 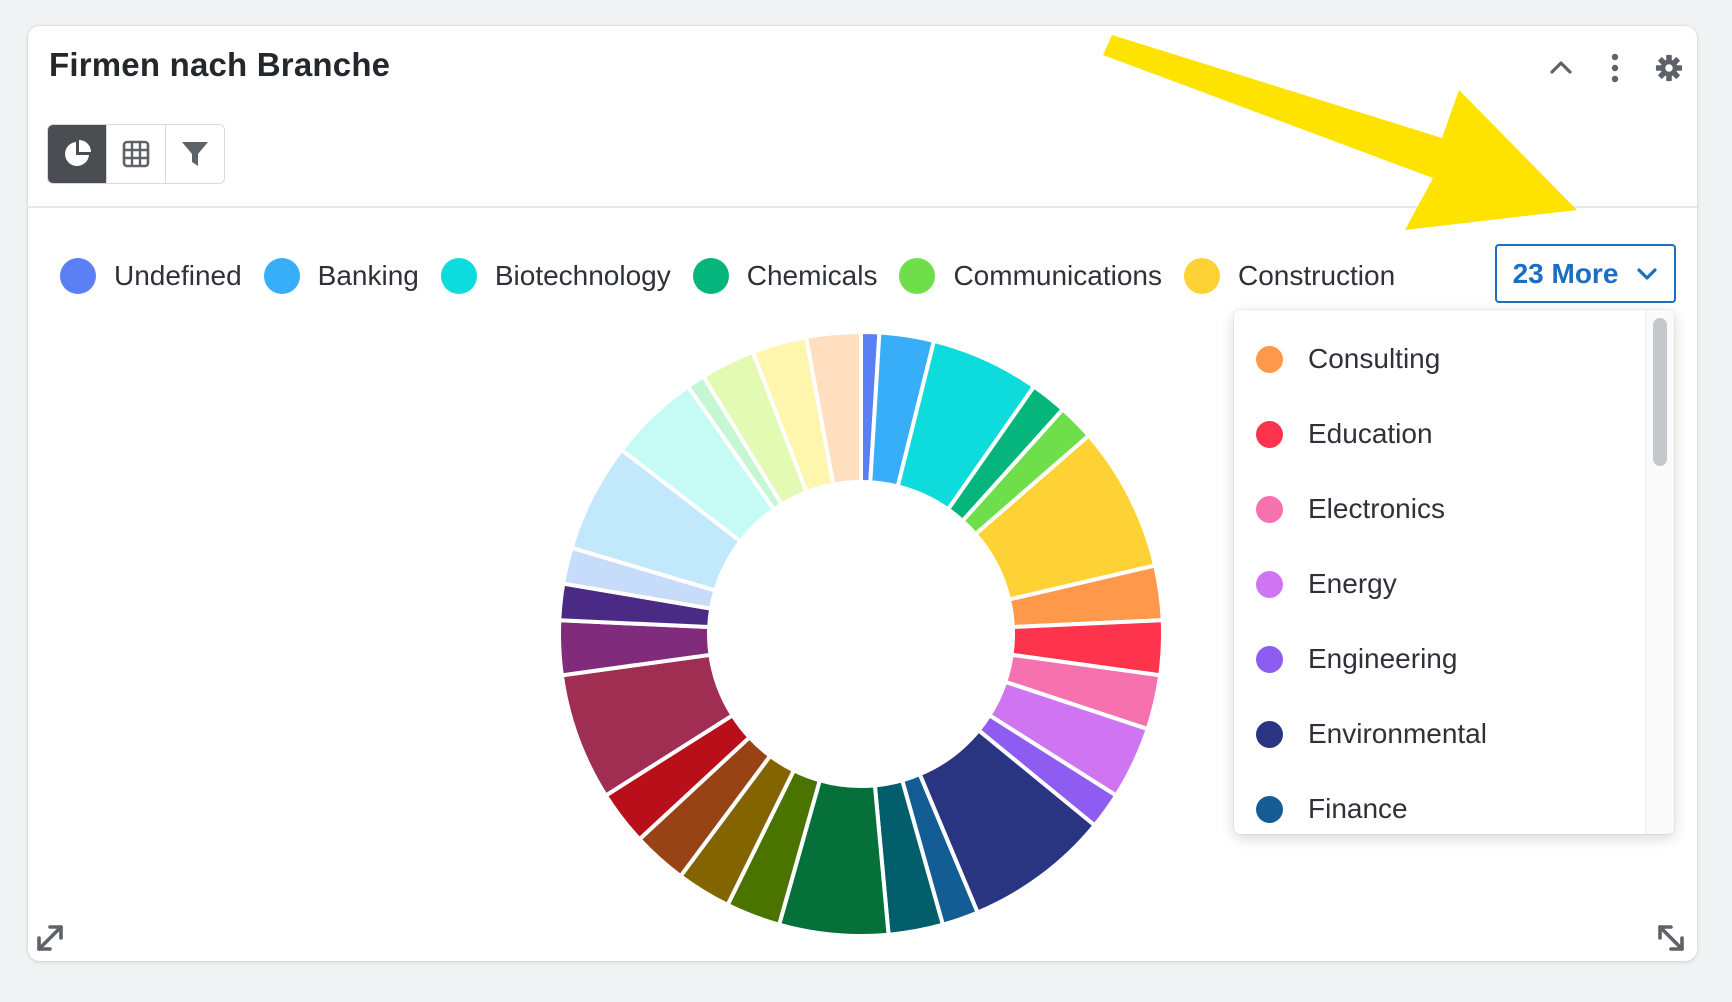 I want to click on dropdown-item-energy: Energy, so click(x=1326, y=584).